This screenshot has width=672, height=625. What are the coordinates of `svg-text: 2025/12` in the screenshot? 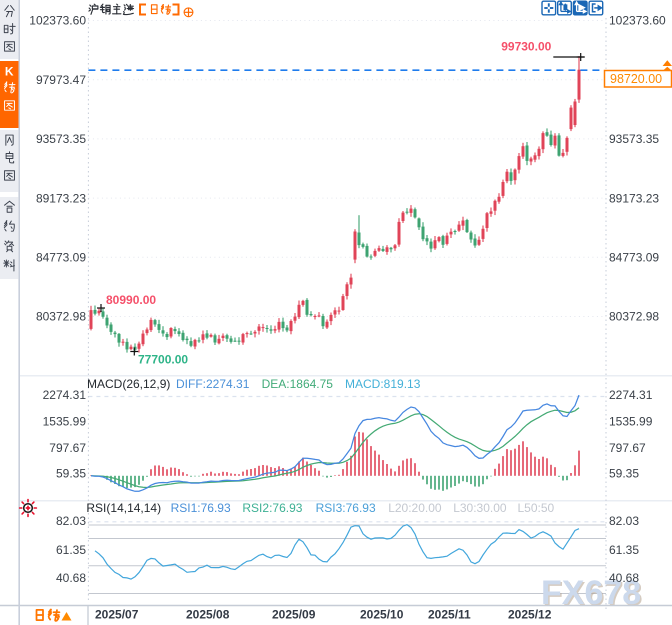 It's located at (530, 615).